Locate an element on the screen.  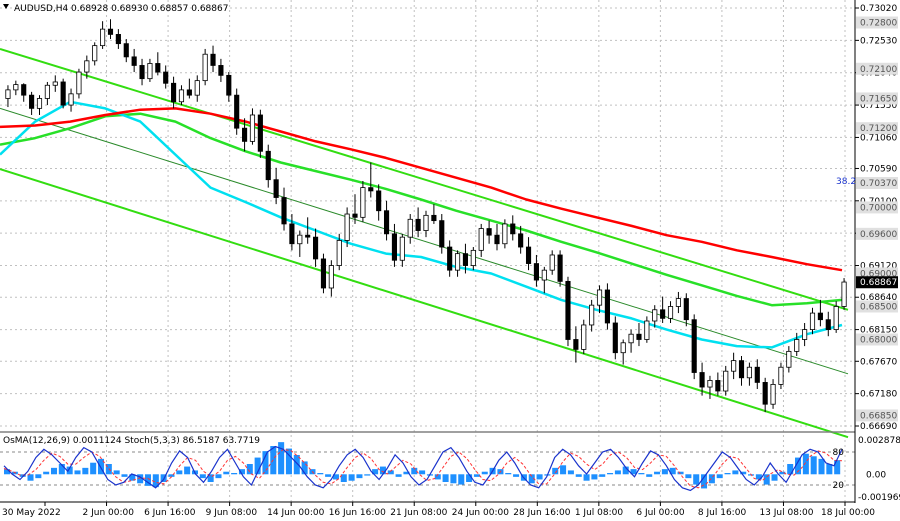
time-tick-label: 18 Jul 00:00 is located at coordinates (848, 513).